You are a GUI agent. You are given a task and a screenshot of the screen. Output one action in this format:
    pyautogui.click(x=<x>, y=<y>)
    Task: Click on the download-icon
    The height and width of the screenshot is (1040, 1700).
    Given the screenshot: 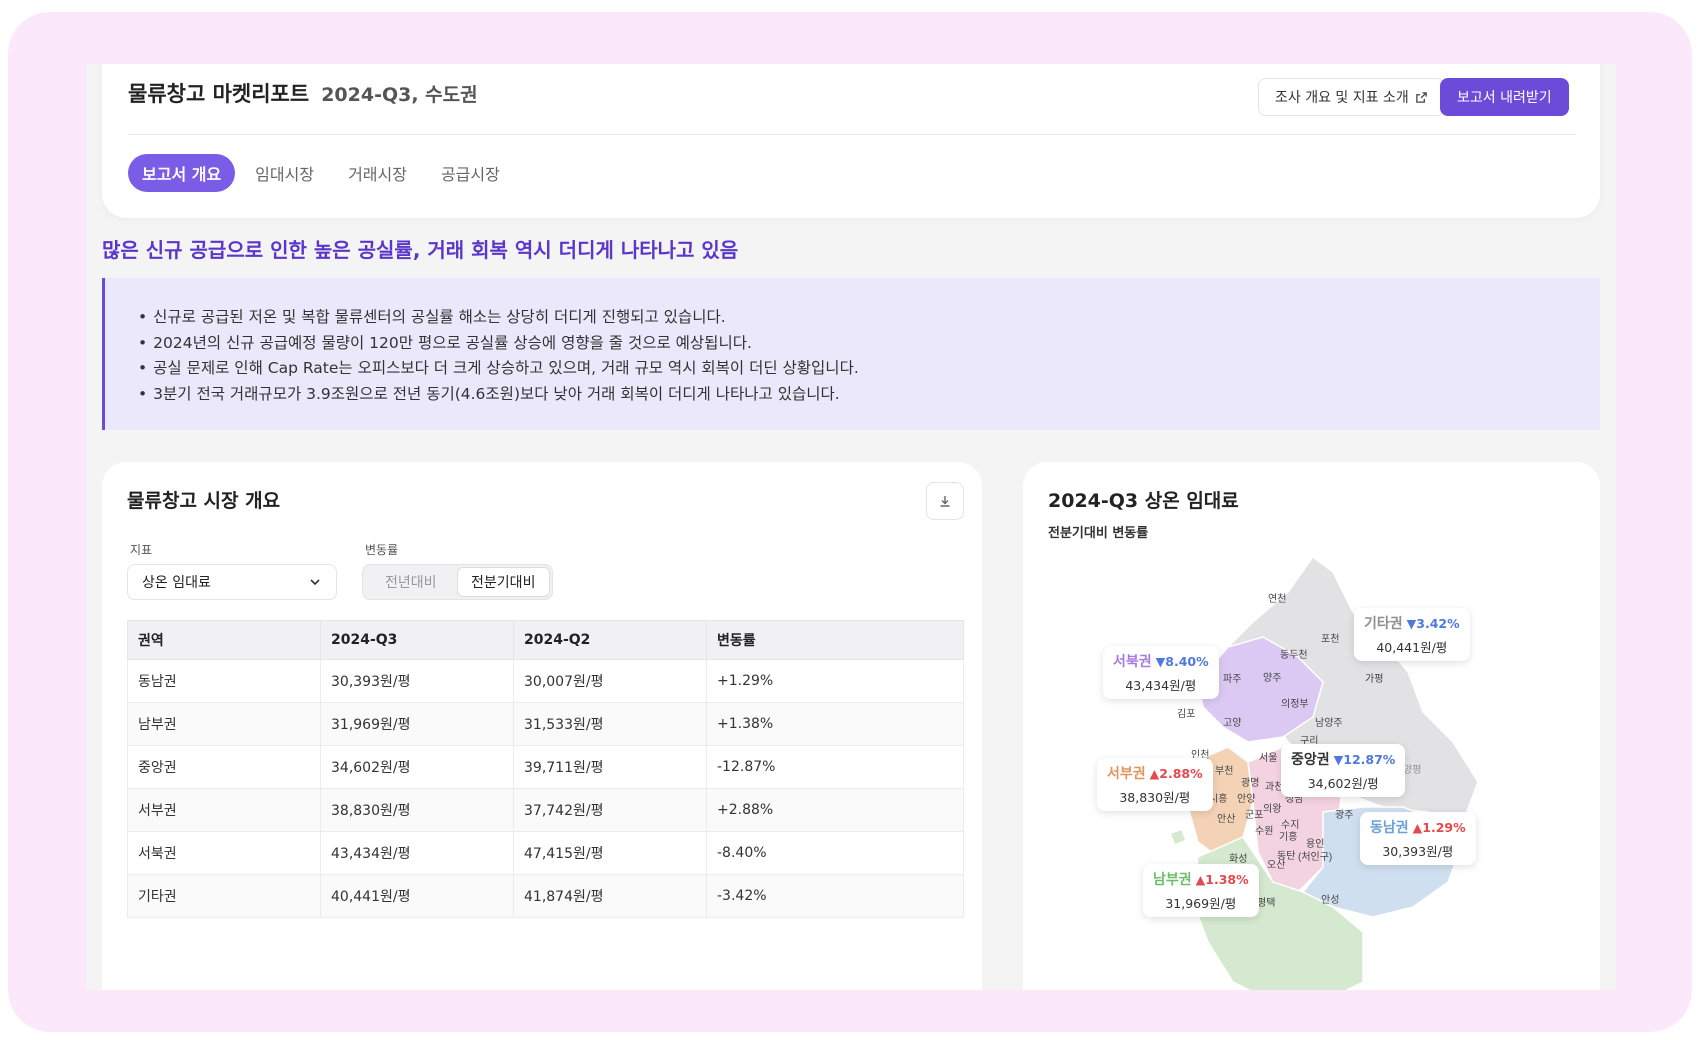 What is the action you would take?
    pyautogui.click(x=945, y=501)
    